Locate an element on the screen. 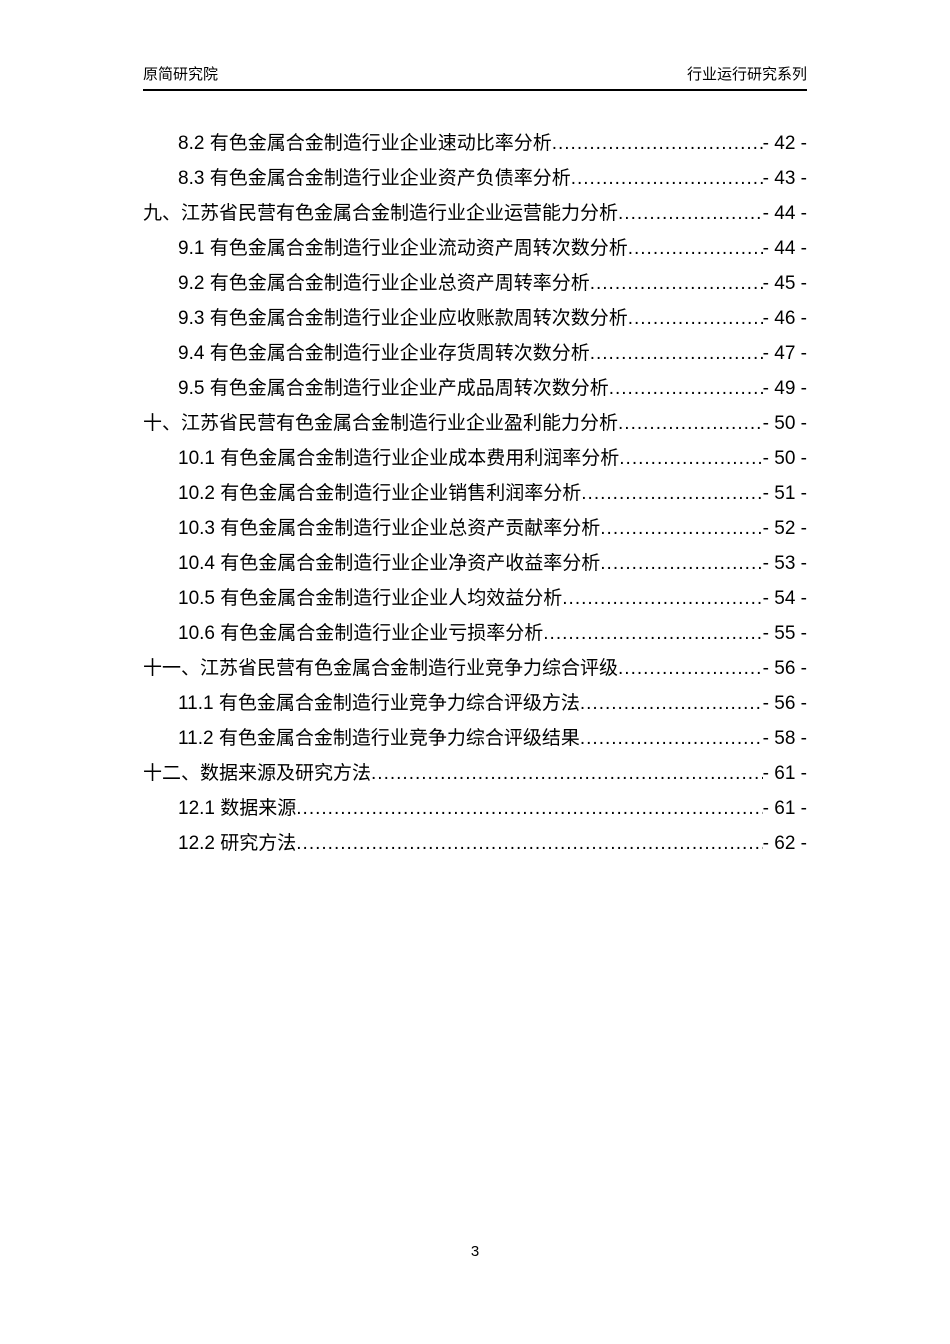 The width and height of the screenshot is (950, 1344). toc-entry-title: 10.1 有色金属合金制造行业企业成本费用利润率分析 is located at coordinates (399, 458).